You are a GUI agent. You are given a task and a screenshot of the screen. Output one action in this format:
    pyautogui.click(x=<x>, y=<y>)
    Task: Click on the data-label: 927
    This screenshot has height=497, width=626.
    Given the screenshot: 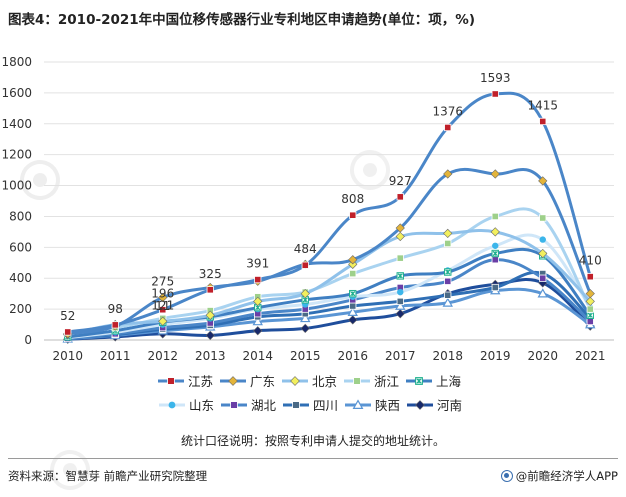 What is the action you would take?
    pyautogui.click(x=400, y=181)
    